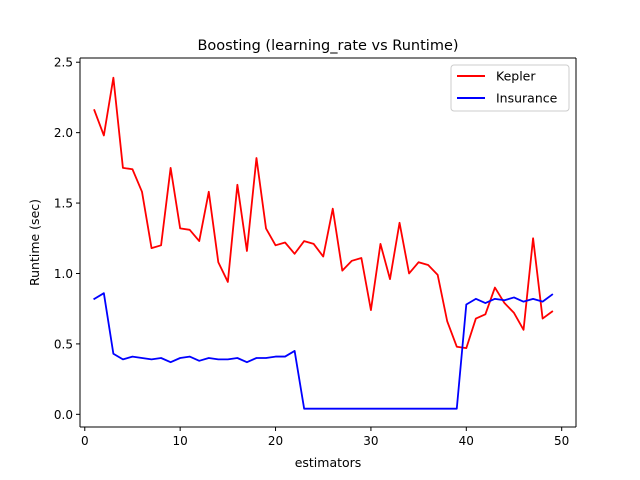 The width and height of the screenshot is (640, 480). What do you see at coordinates (63, 133) in the screenshot?
I see `y-tick-label: 2.0` at bounding box center [63, 133].